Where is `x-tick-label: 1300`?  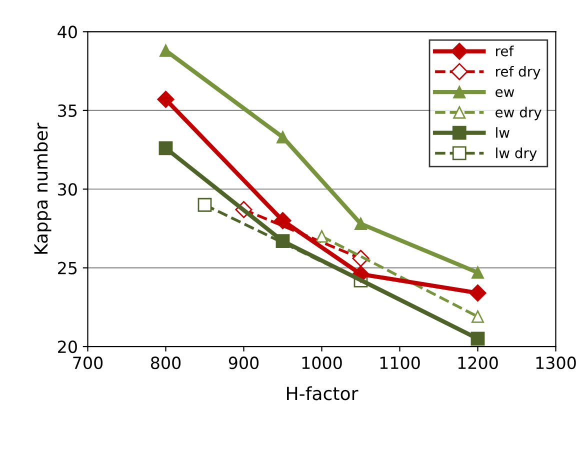
x-tick-label: 1300 is located at coordinates (556, 363).